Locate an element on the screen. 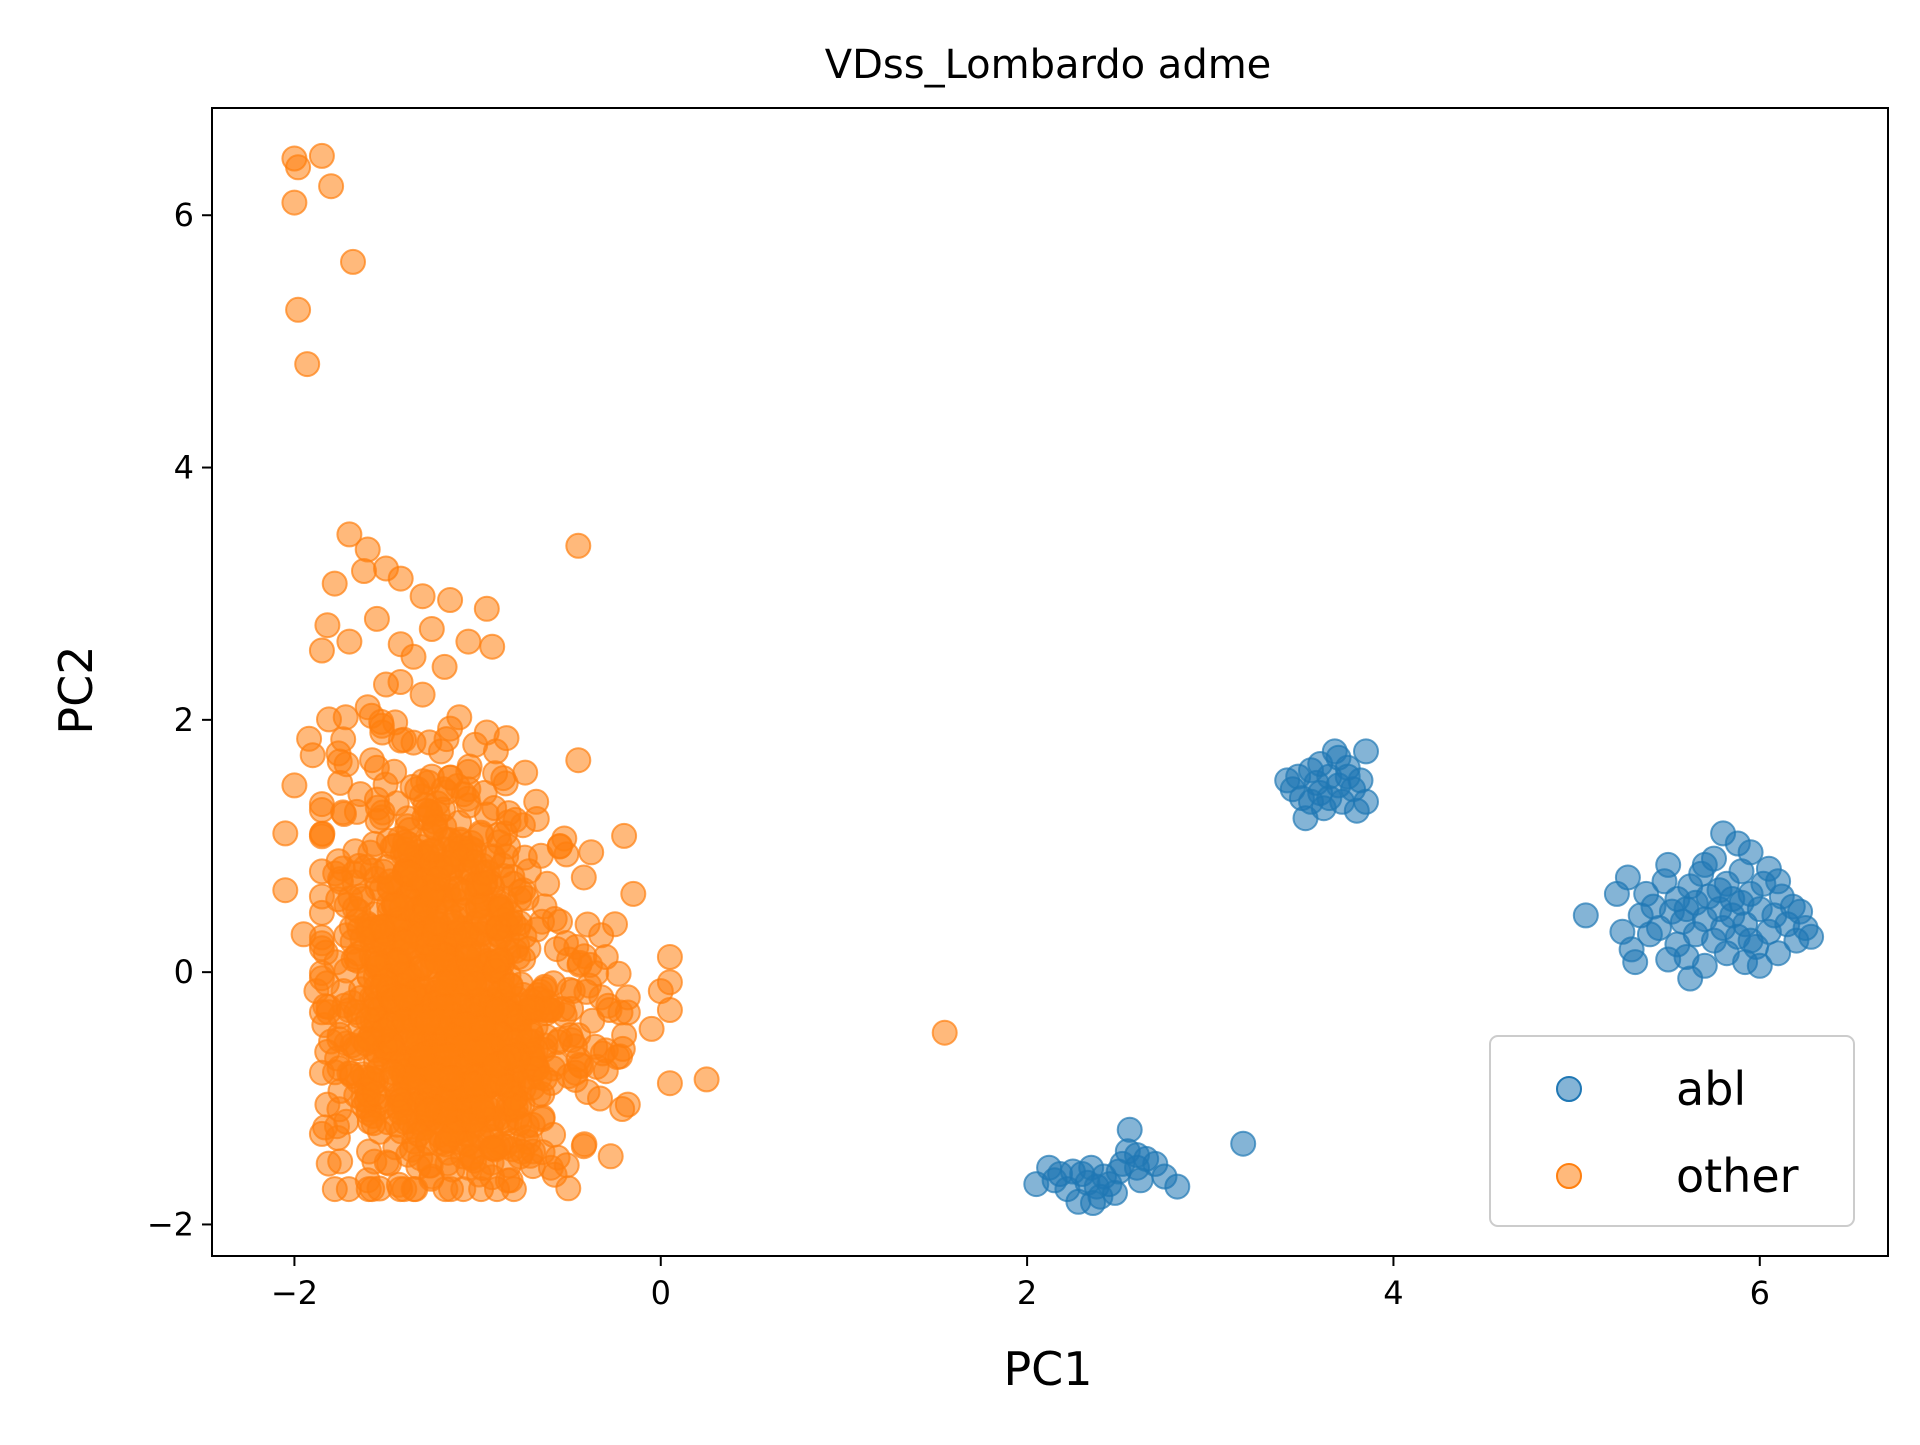 Image resolution: width=1920 pixels, height=1445 pixels. x-axis: −2 0 2 4 6 is located at coordinates (1020, 1284).